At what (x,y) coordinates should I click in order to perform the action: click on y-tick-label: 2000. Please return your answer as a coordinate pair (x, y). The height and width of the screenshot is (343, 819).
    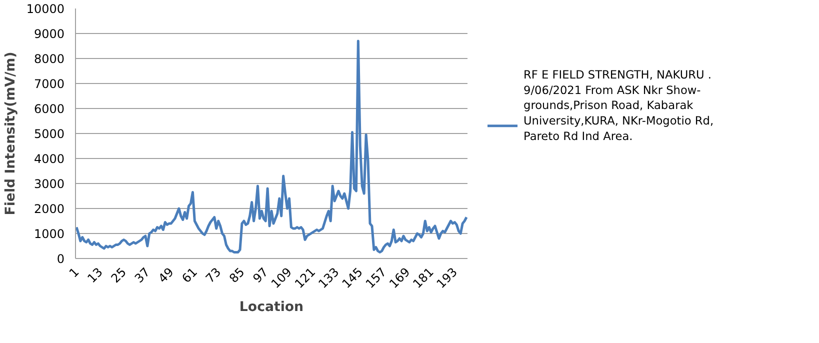
    Looking at the image, I should click on (49, 209).